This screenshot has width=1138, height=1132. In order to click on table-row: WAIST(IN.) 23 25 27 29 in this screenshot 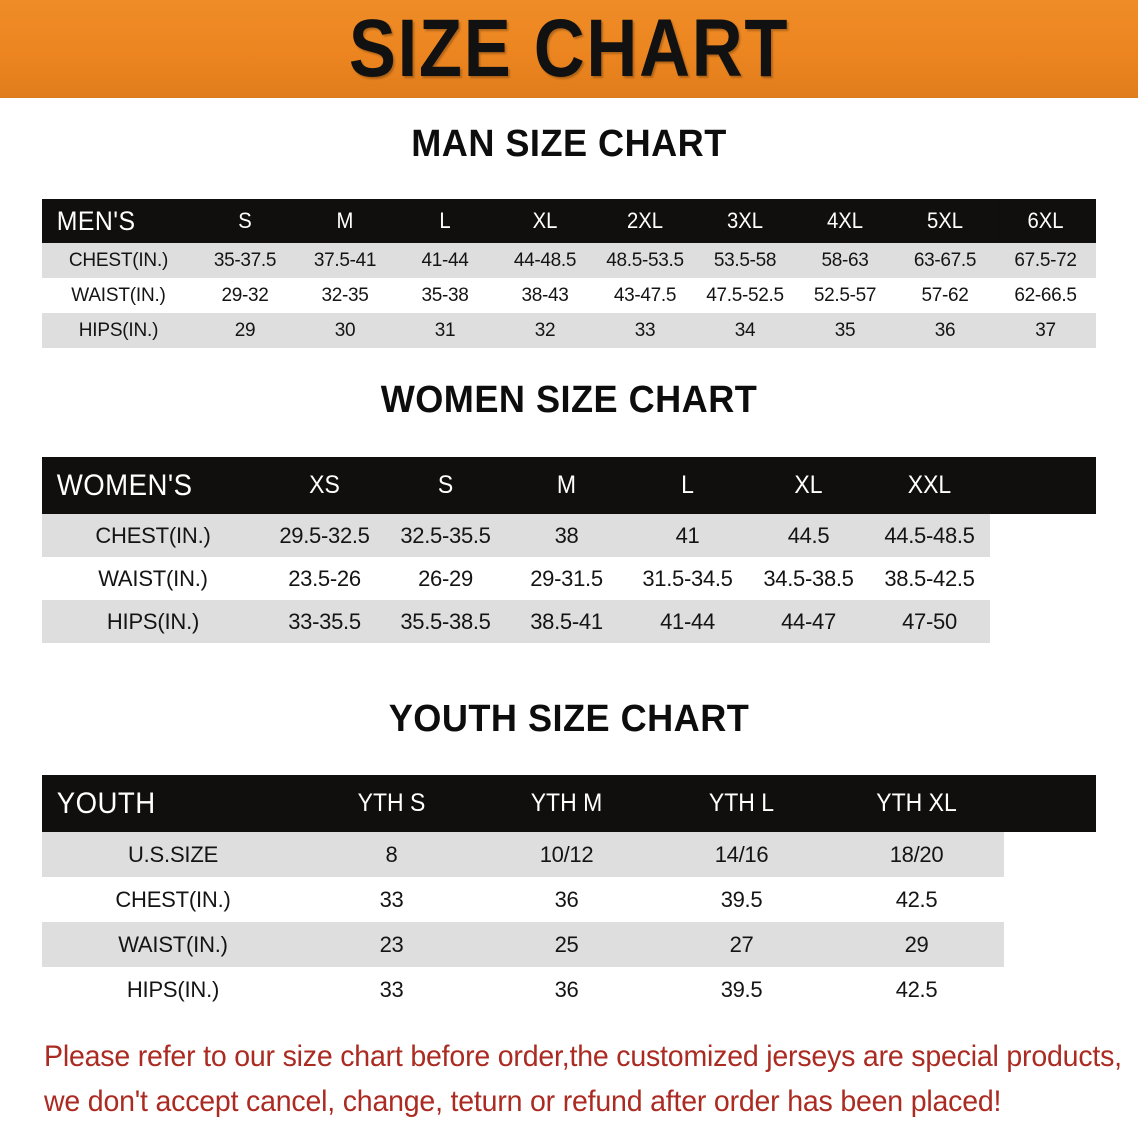, I will do `click(569, 944)`.